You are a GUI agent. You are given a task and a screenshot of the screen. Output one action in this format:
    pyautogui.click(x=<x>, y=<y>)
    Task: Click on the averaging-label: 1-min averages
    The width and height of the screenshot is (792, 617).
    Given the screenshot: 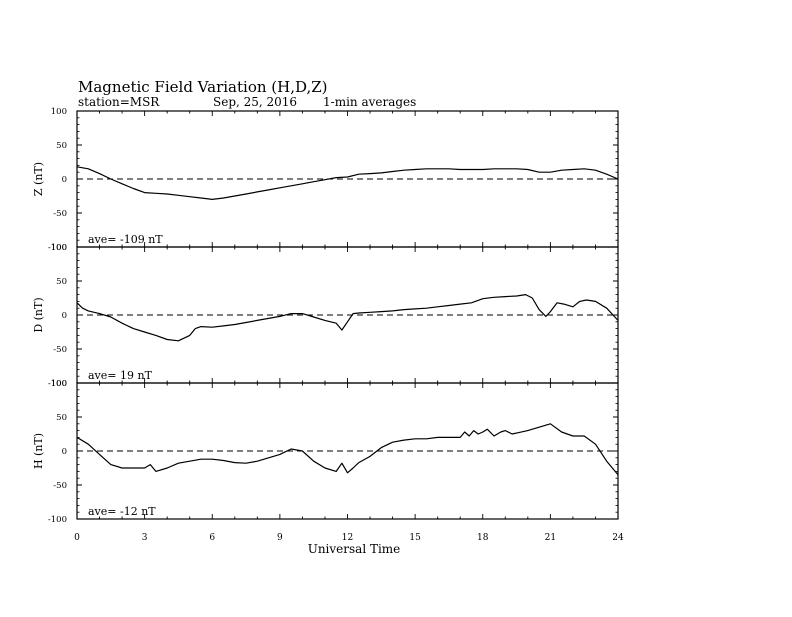 What is the action you would take?
    pyautogui.click(x=369, y=102)
    